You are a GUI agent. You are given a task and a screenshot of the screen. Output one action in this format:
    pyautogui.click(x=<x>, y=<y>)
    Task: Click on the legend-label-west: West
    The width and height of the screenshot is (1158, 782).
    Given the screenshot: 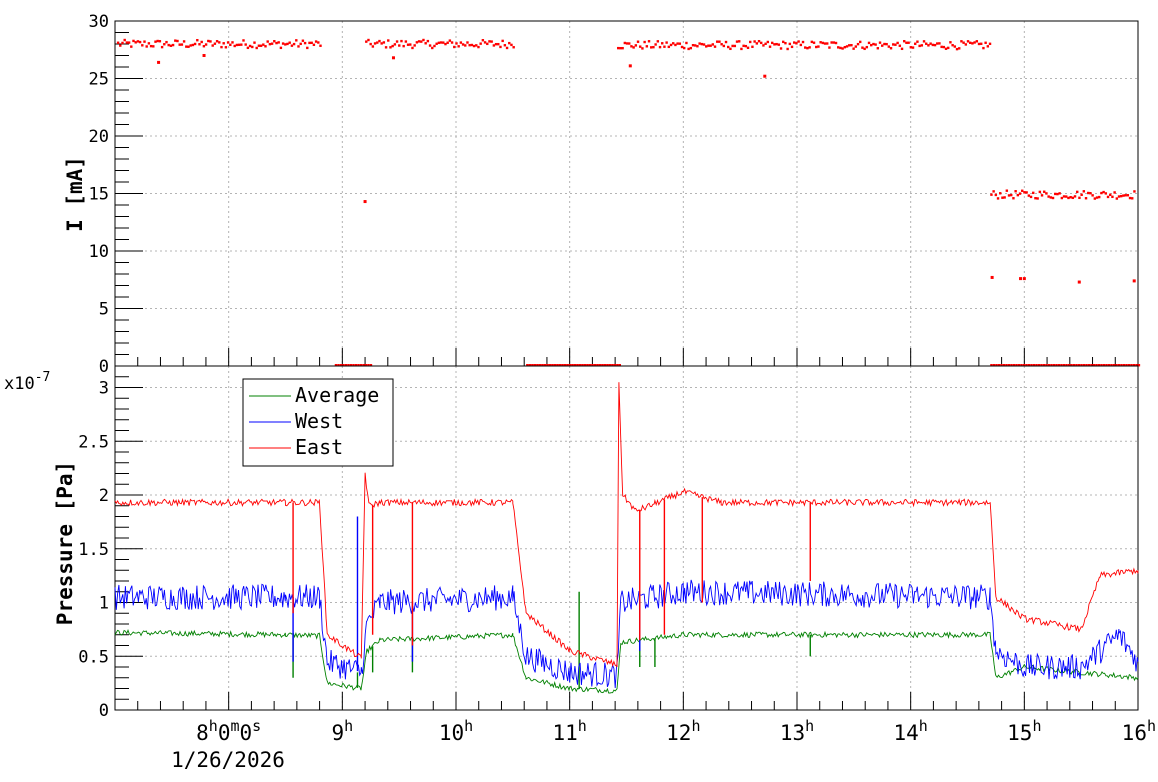 What is the action you would take?
    pyautogui.click(x=319, y=421)
    